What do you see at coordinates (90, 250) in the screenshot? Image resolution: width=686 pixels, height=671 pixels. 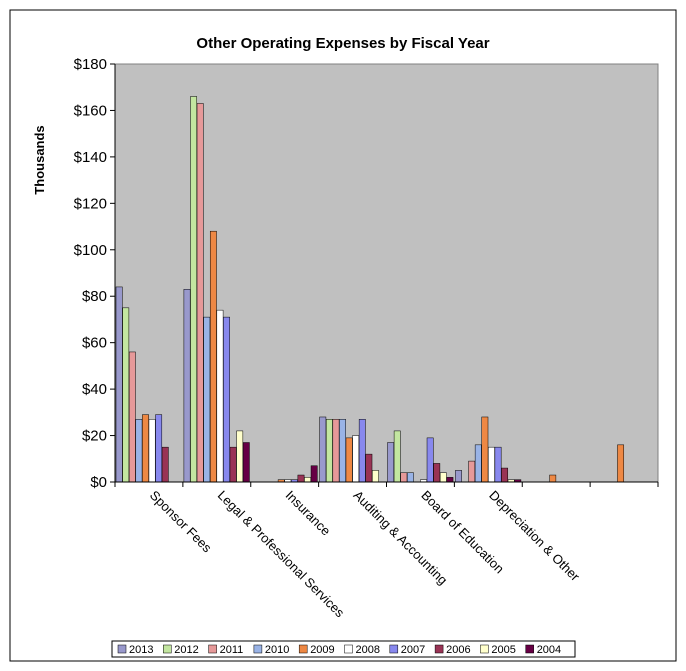 I see `y-tick-label: $100` at bounding box center [90, 250].